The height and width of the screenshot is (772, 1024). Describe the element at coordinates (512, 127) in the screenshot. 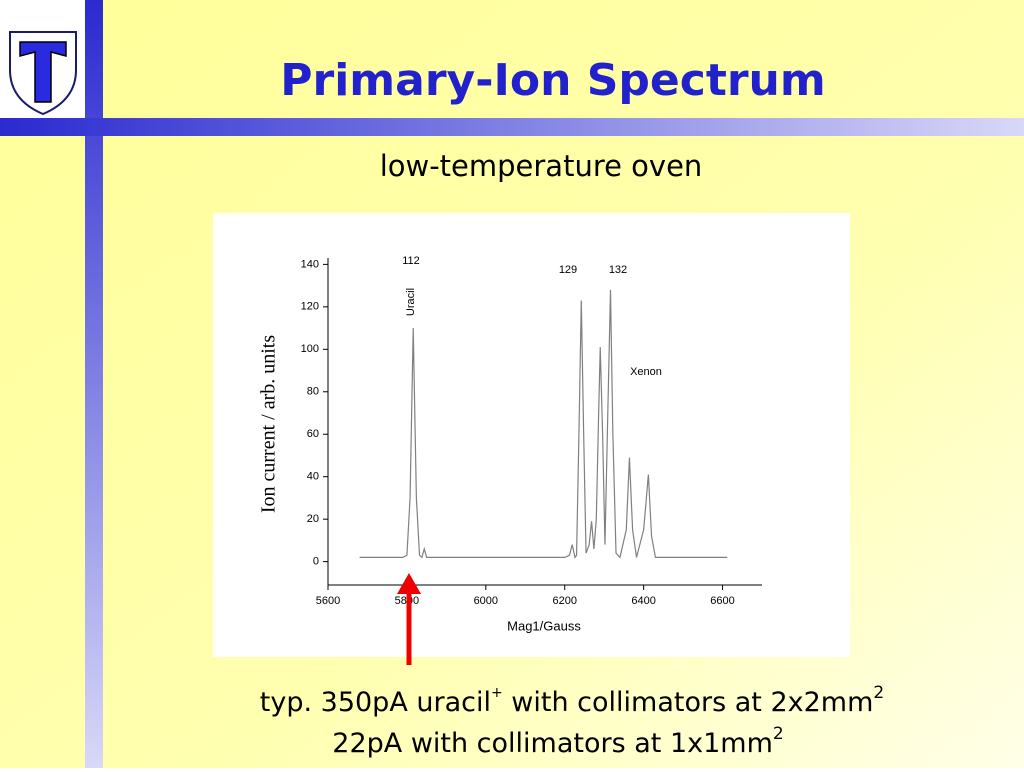

I see `horizontal-bar` at that location.